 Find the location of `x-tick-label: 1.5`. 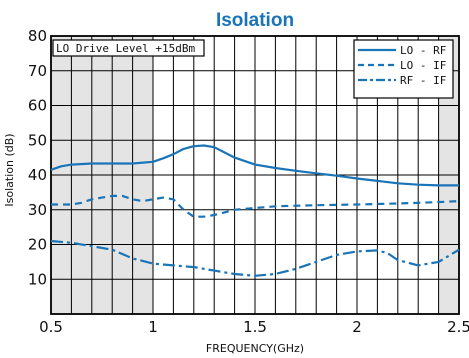

x-tick-label: 1.5 is located at coordinates (255, 327).